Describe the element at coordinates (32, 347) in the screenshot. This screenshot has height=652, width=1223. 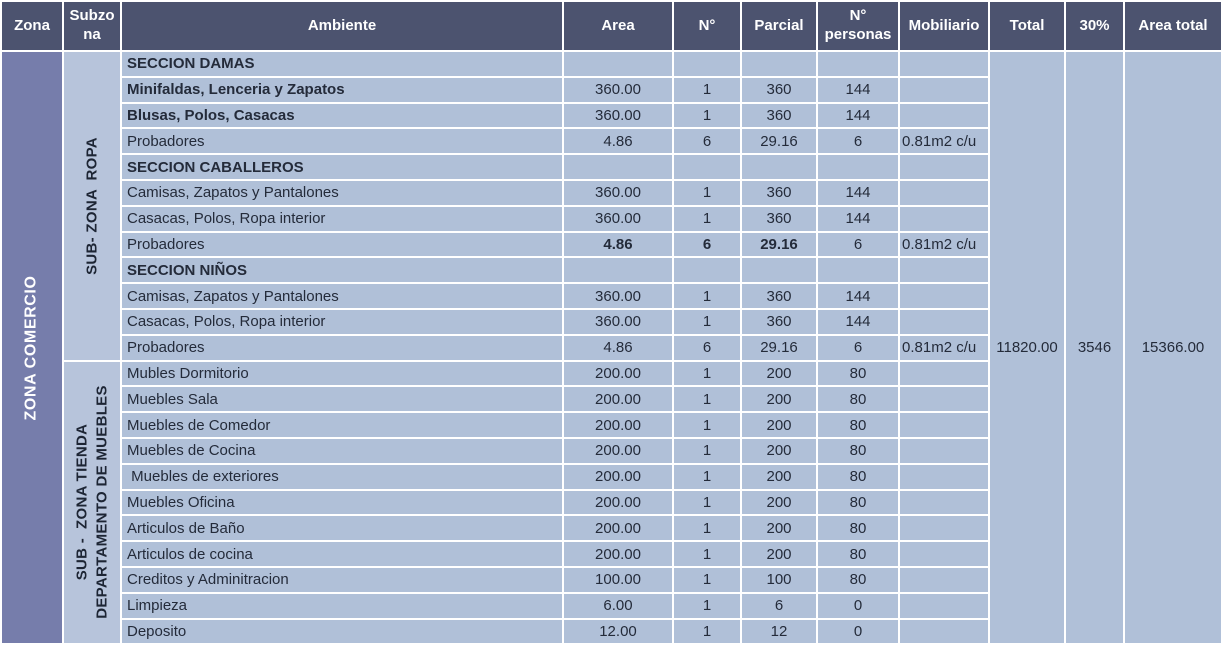
I see `zona-cell-comercio-label: ZONA COMERCIO` at that location.